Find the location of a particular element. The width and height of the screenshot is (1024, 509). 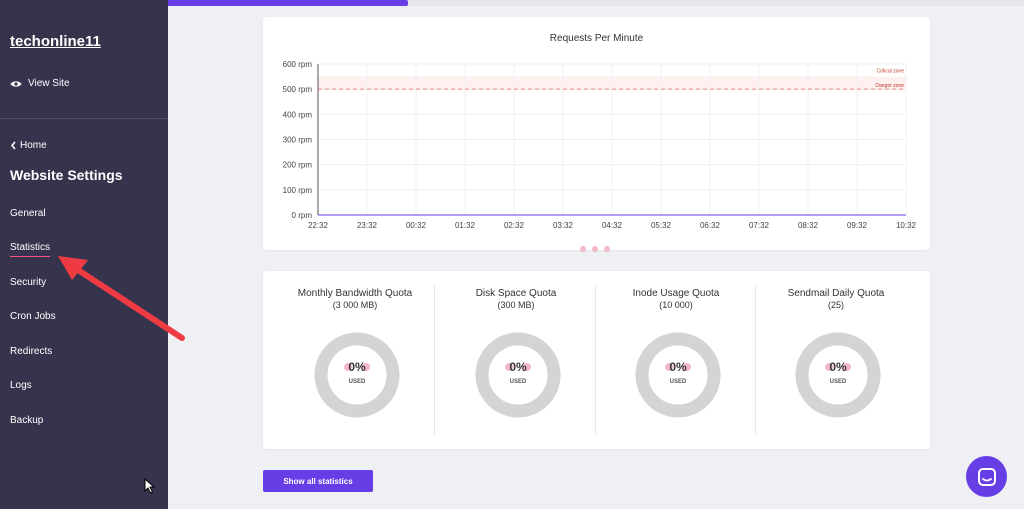

quota-subtitle: (25) is located at coordinates (835, 305).